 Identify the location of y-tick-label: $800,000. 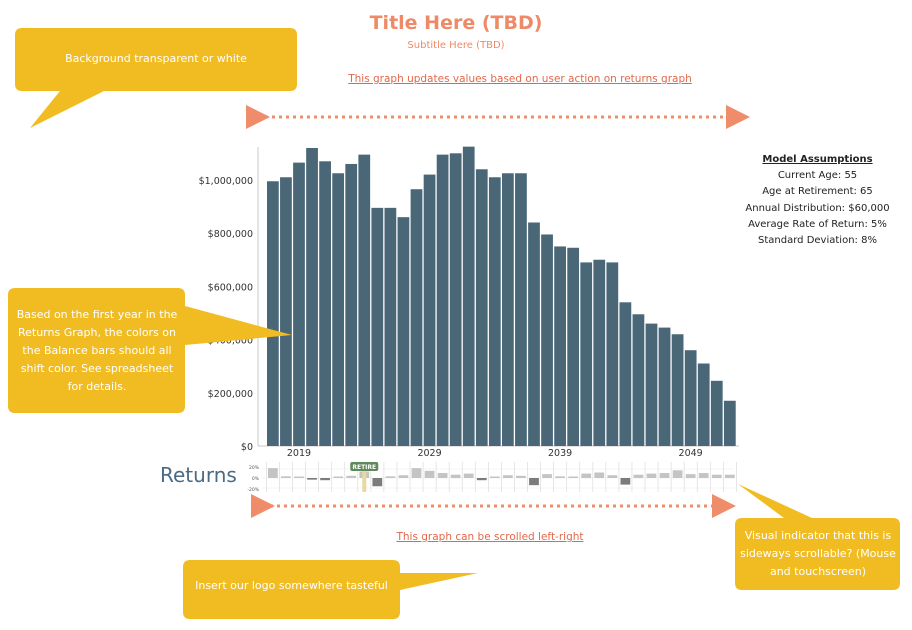
(230, 234).